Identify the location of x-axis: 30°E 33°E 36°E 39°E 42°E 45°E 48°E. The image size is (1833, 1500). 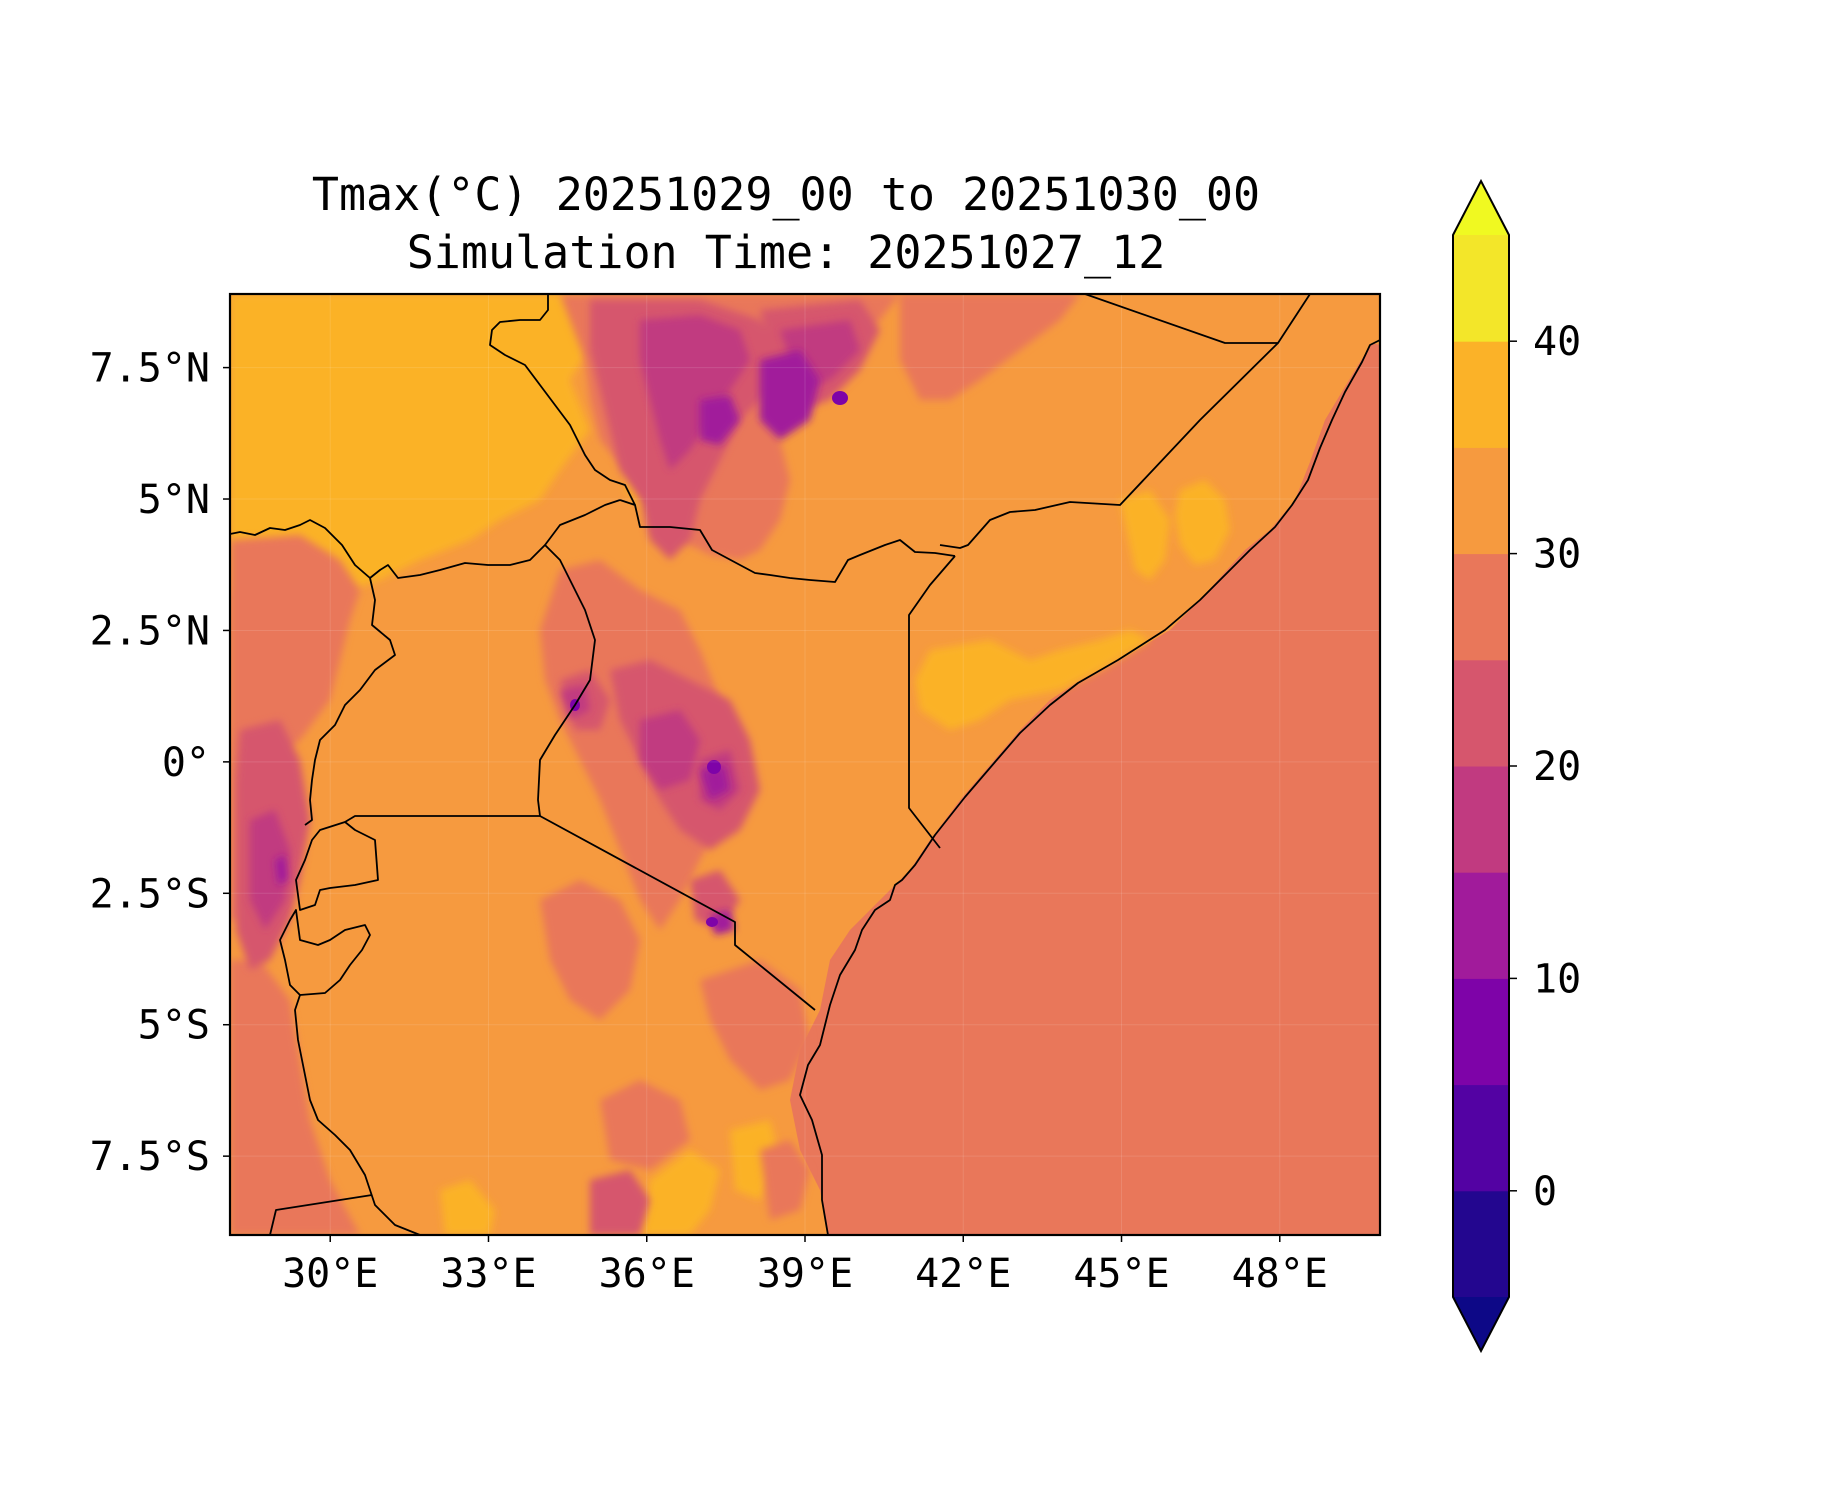
(805, 1266).